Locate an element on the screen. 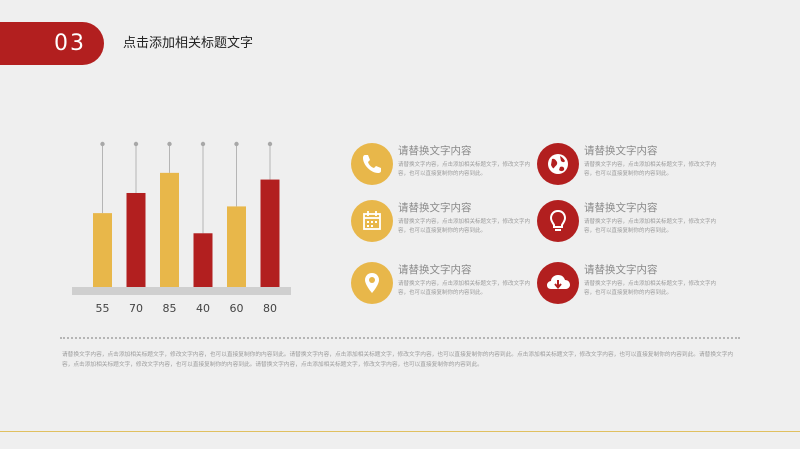 The image size is (800, 449). globe-icon is located at coordinates (558, 164).